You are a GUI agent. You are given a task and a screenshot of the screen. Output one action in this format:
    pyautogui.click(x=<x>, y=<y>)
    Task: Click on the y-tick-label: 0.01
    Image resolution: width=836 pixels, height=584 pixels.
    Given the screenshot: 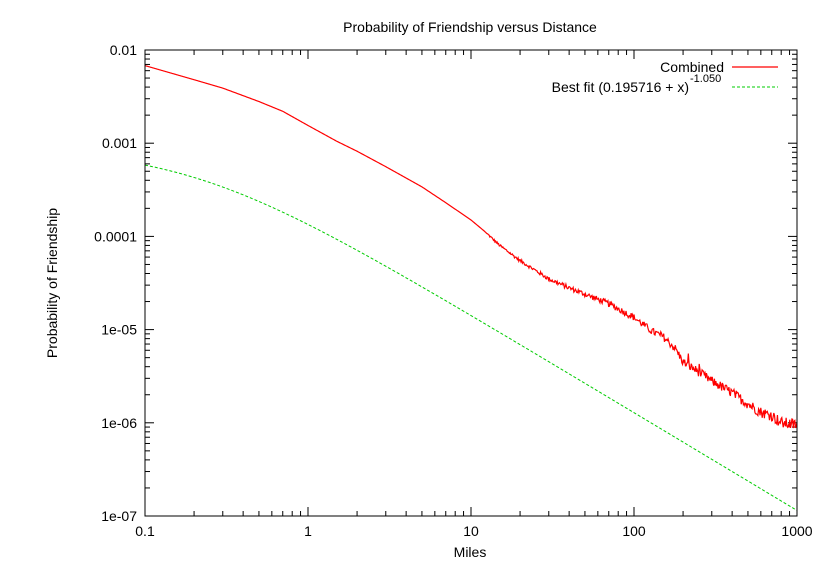 What is the action you would take?
    pyautogui.click(x=123, y=50)
    